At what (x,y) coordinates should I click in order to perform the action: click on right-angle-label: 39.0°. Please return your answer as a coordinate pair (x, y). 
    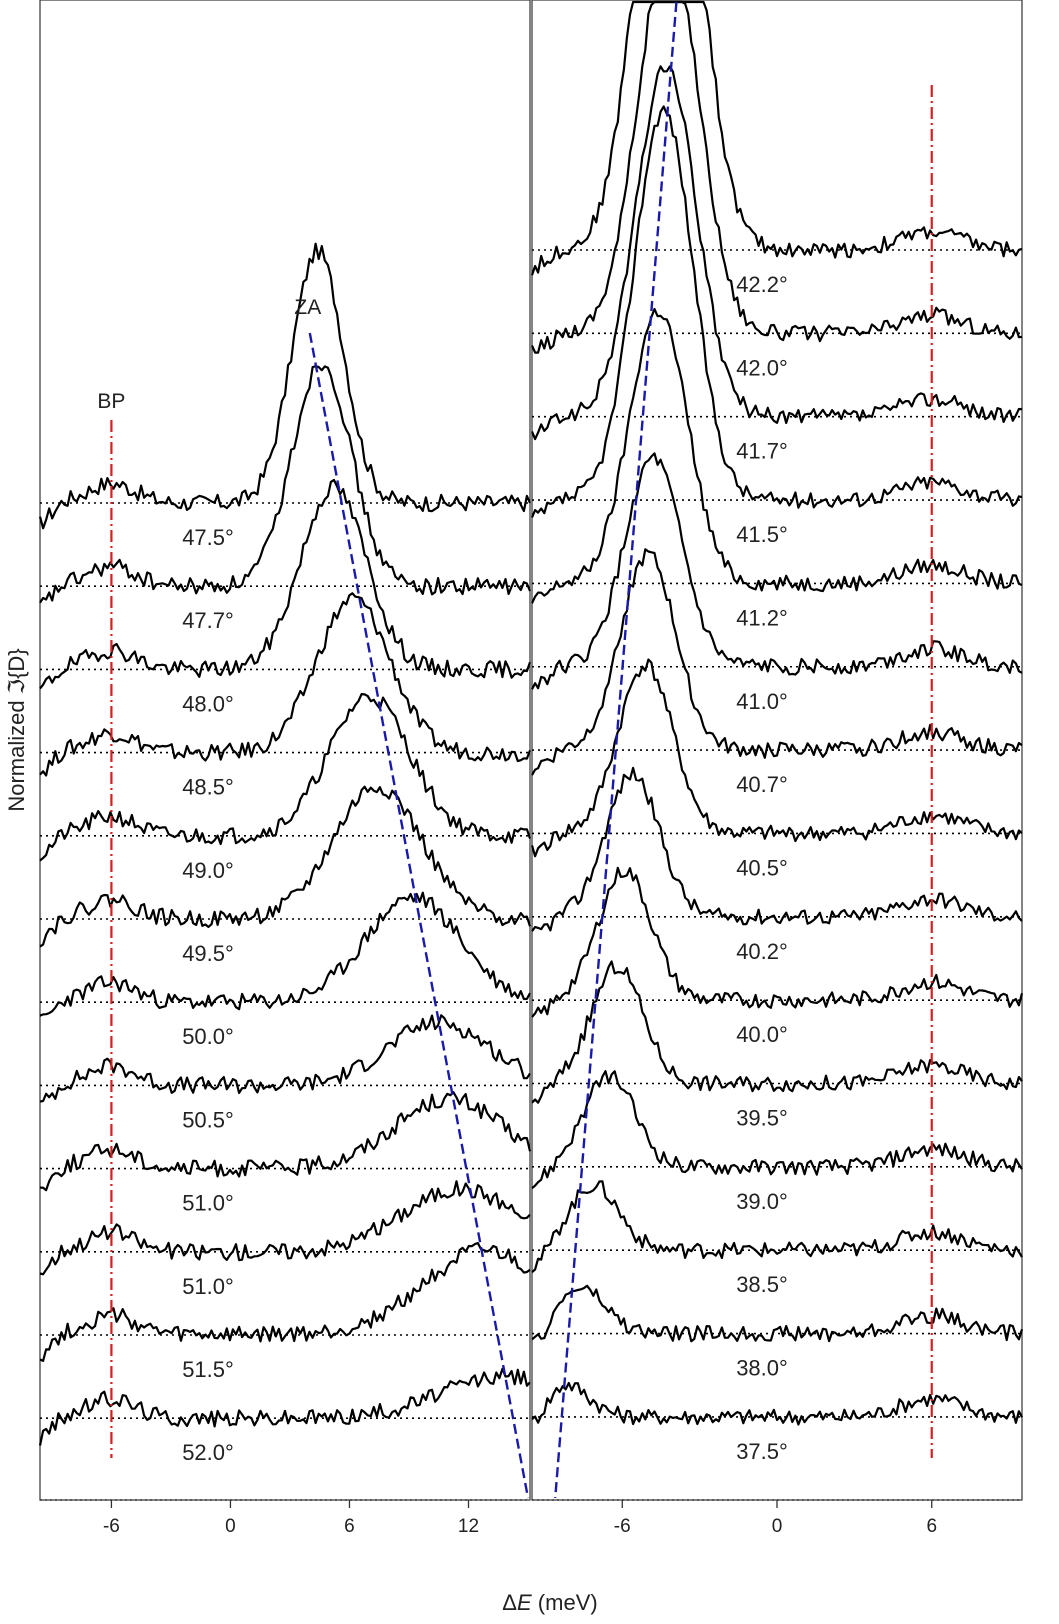
    Looking at the image, I should click on (762, 1201).